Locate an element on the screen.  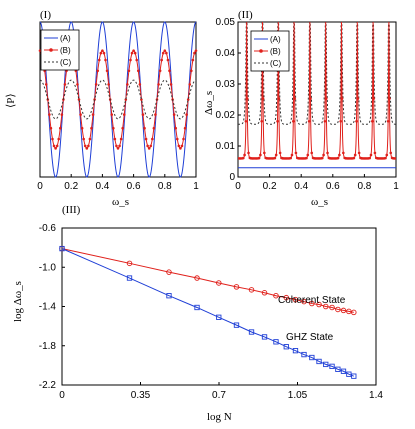
panel-3-xtick-label: 0 is located at coordinates (62, 395).